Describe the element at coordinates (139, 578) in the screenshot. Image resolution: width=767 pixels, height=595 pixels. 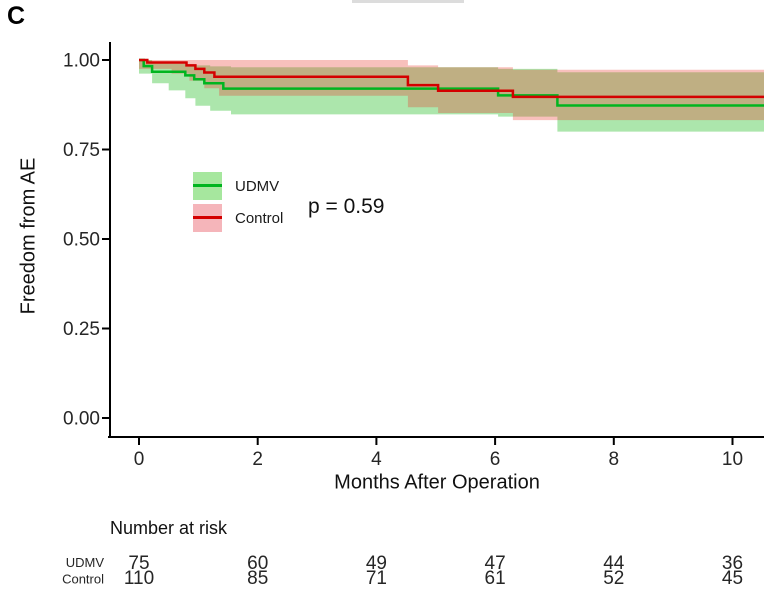
I see `risk-count-value: 110` at that location.